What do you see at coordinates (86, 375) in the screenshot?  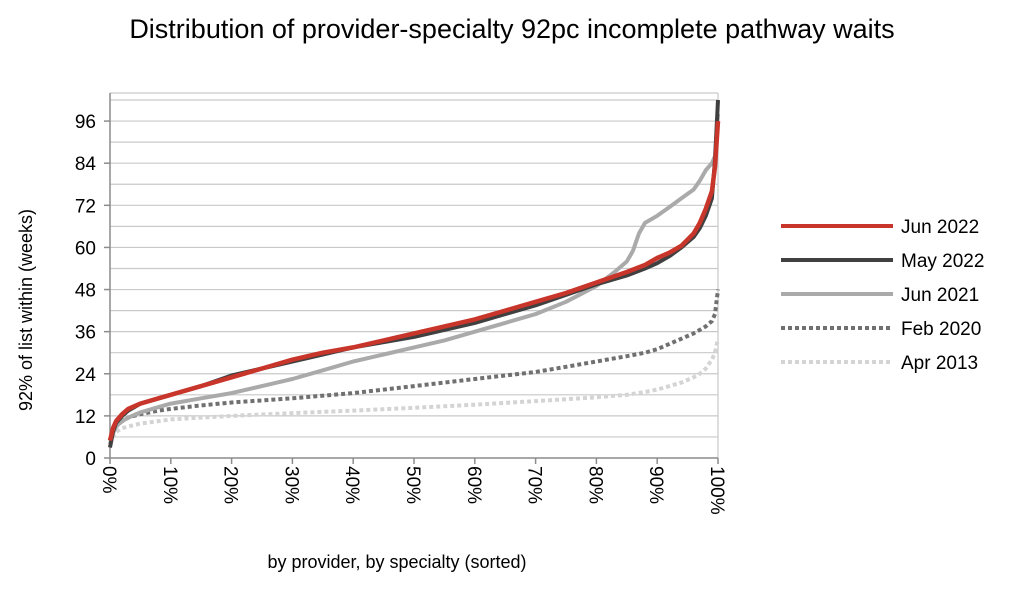 I see `y-tick-label: 24` at bounding box center [86, 375].